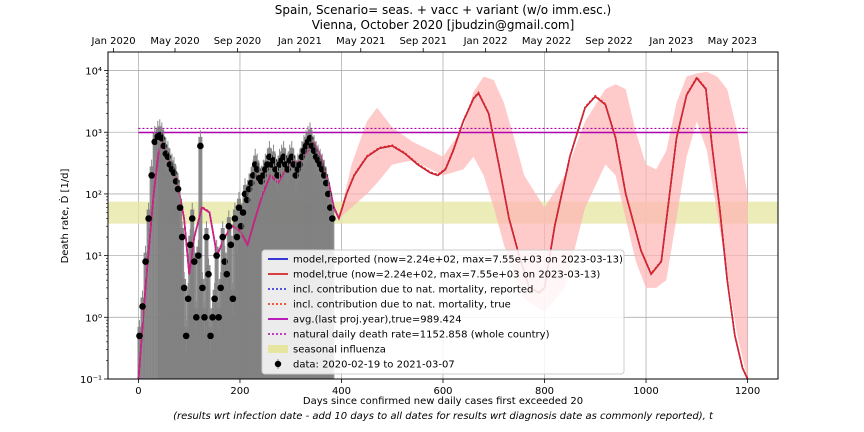  What do you see at coordinates (747, 391) in the screenshot?
I see `x-tick-label: 1200` at bounding box center [747, 391].